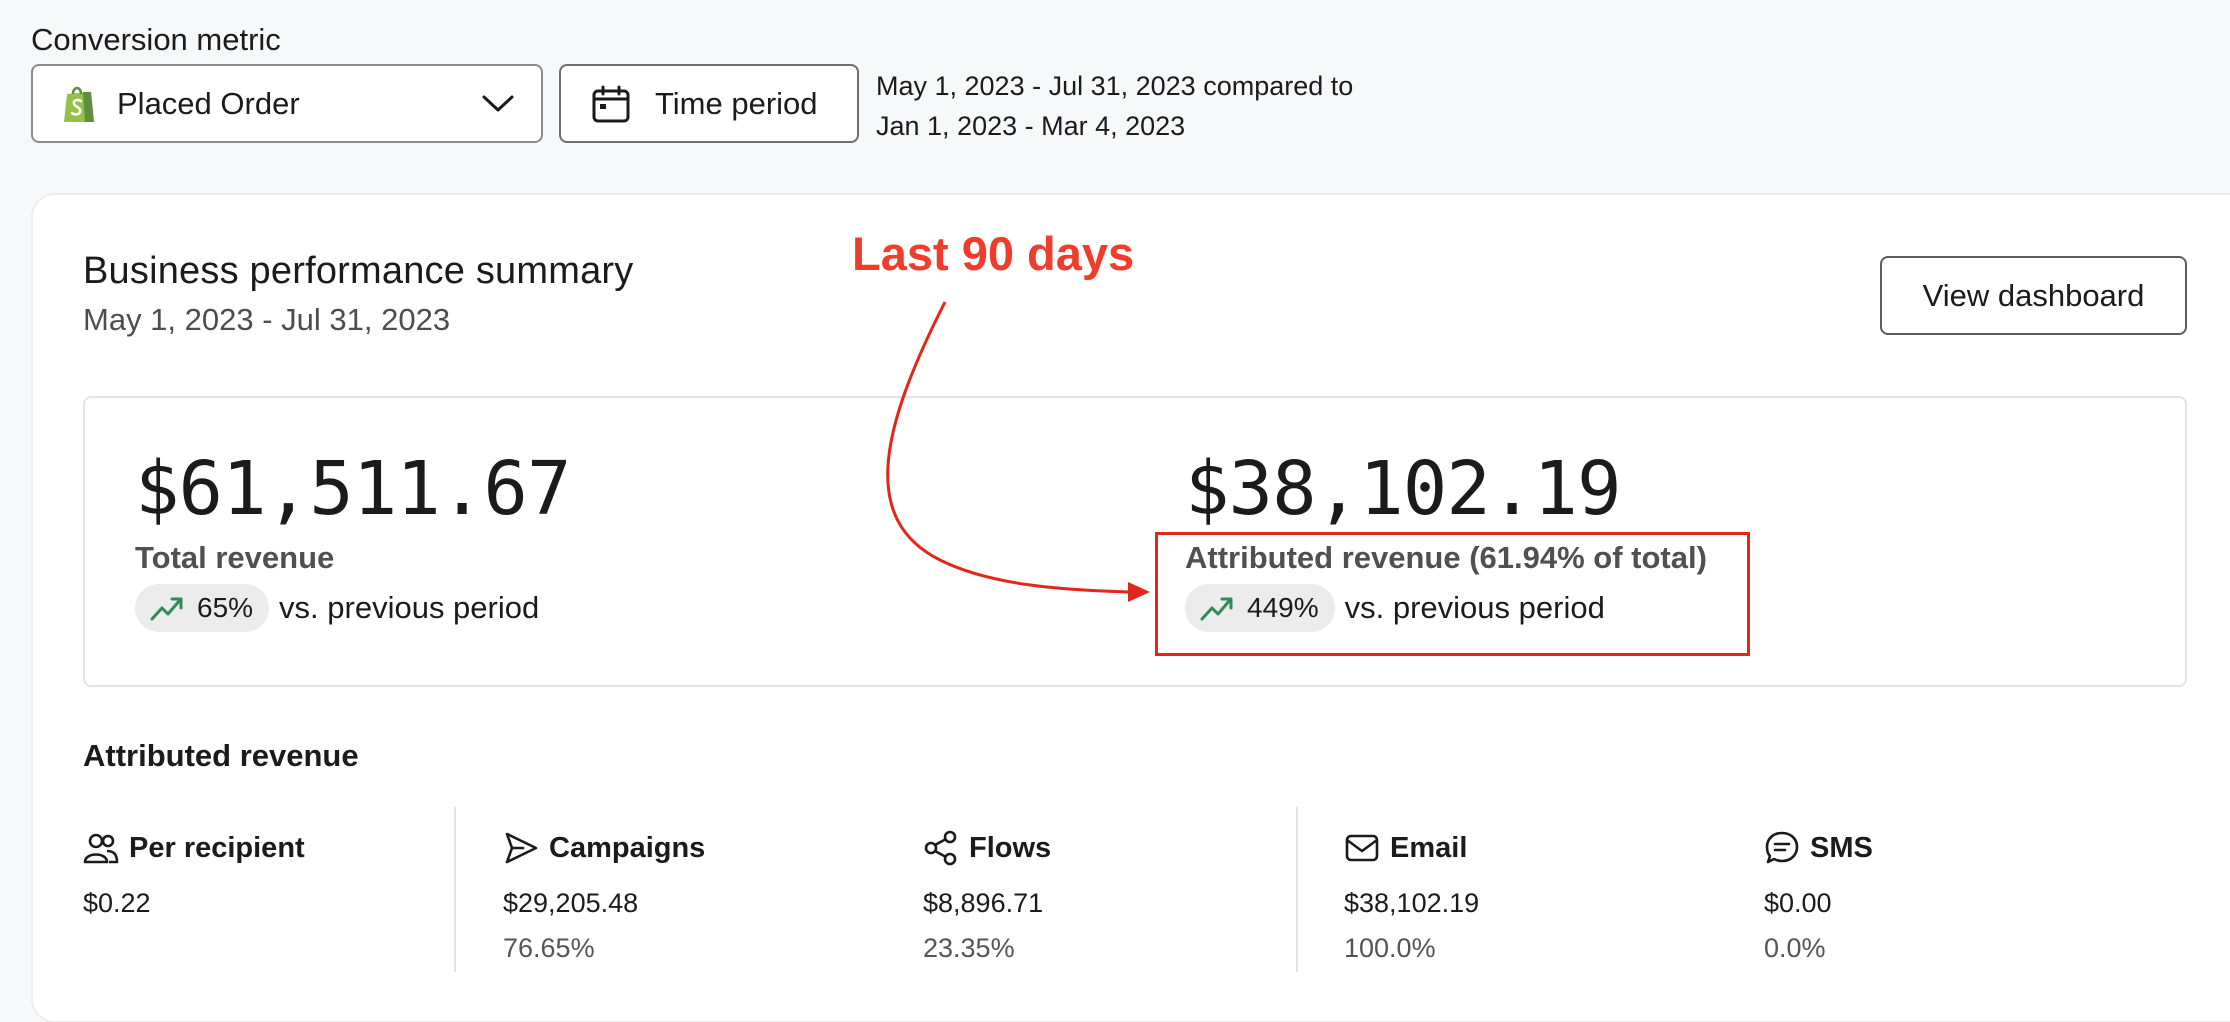  What do you see at coordinates (1446, 557) in the screenshot?
I see `attributed-revenue-label: Attributed revenue (61.94% of total)` at bounding box center [1446, 557].